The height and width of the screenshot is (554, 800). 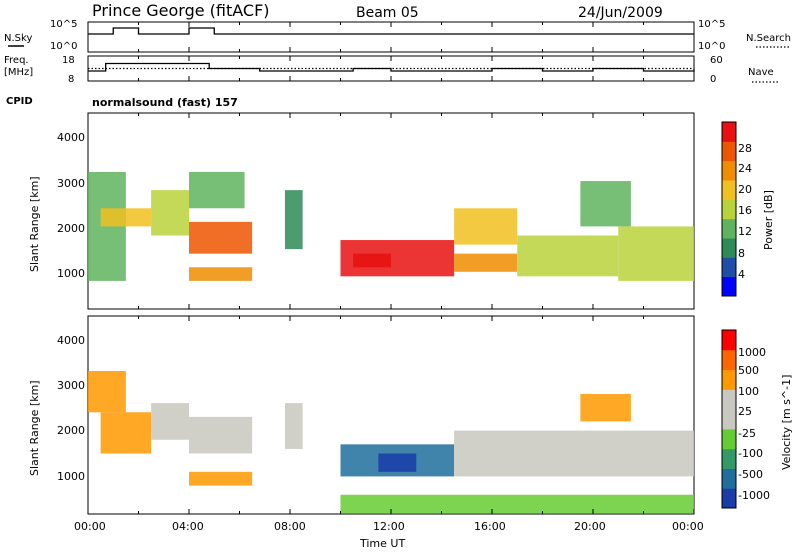 What do you see at coordinates (68, 60) in the screenshot?
I see `freq-tick-top: 18` at bounding box center [68, 60].